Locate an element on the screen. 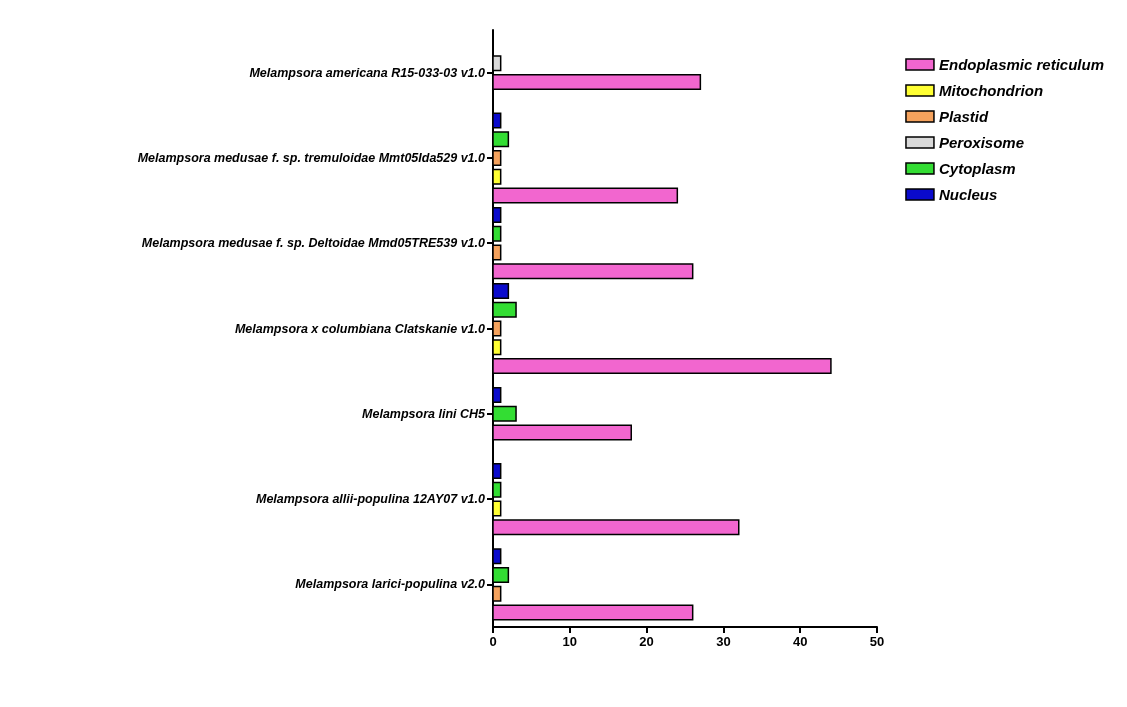 The height and width of the screenshot is (707, 1127). y-tick-label: Melampsora medusae f. sp. tremuloidae Mmt05Ida529 v1.0 is located at coordinates (311, 157).